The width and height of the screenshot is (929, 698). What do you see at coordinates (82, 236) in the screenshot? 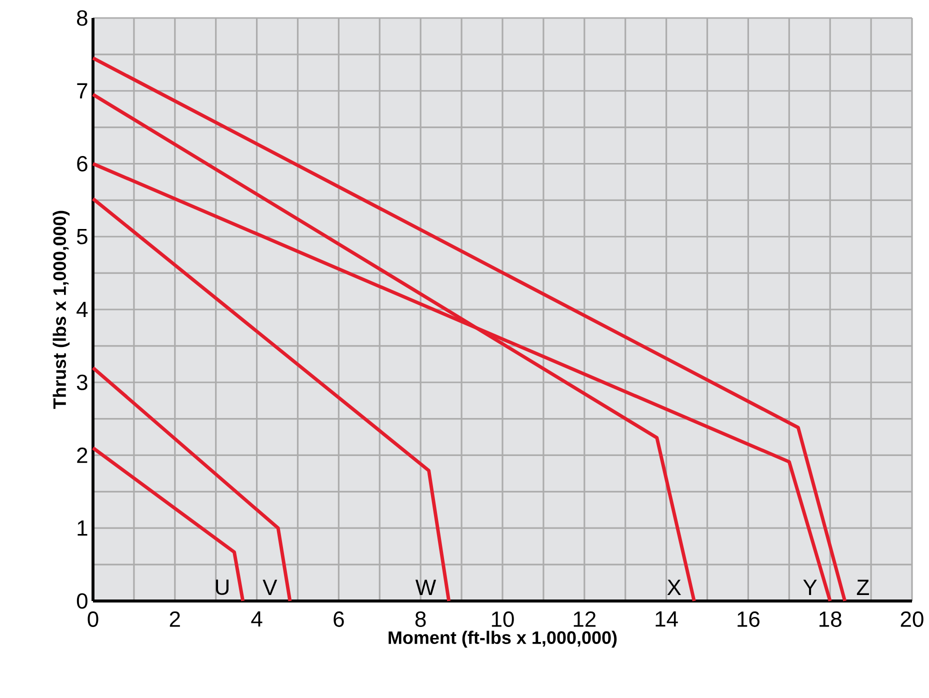
I see `y-tick-label: 5` at bounding box center [82, 236].